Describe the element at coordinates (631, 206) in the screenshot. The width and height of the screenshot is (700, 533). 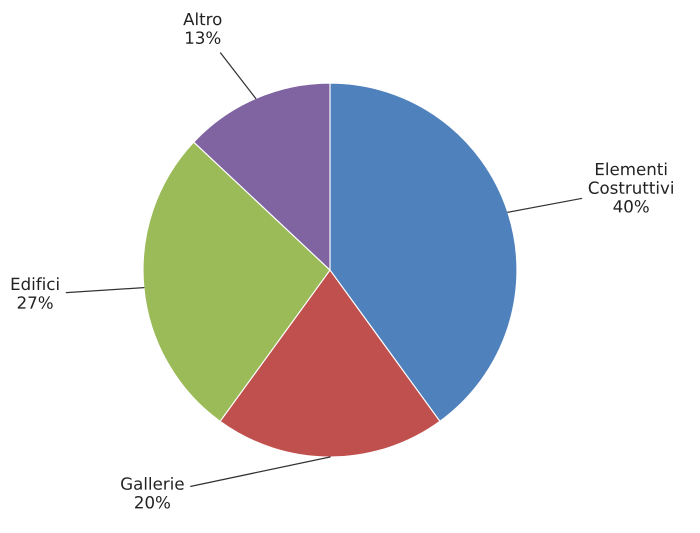
I see `data-label: 40%` at that location.